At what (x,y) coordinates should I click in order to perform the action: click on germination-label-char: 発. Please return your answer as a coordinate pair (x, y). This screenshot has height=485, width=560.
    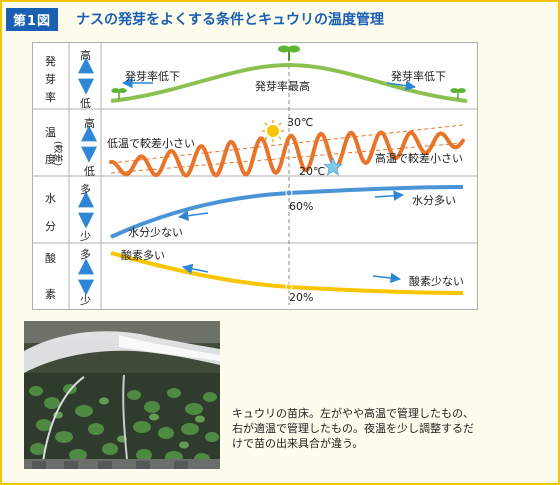
    Looking at the image, I should click on (50, 61).